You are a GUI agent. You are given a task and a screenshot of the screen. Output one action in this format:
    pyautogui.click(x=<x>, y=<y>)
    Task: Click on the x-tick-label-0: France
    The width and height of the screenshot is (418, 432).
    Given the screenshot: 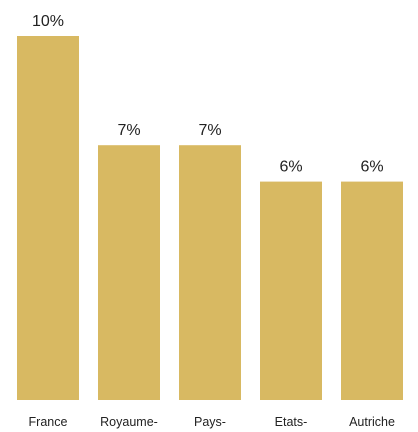 What is the action you would take?
    pyautogui.click(x=48, y=422)
    